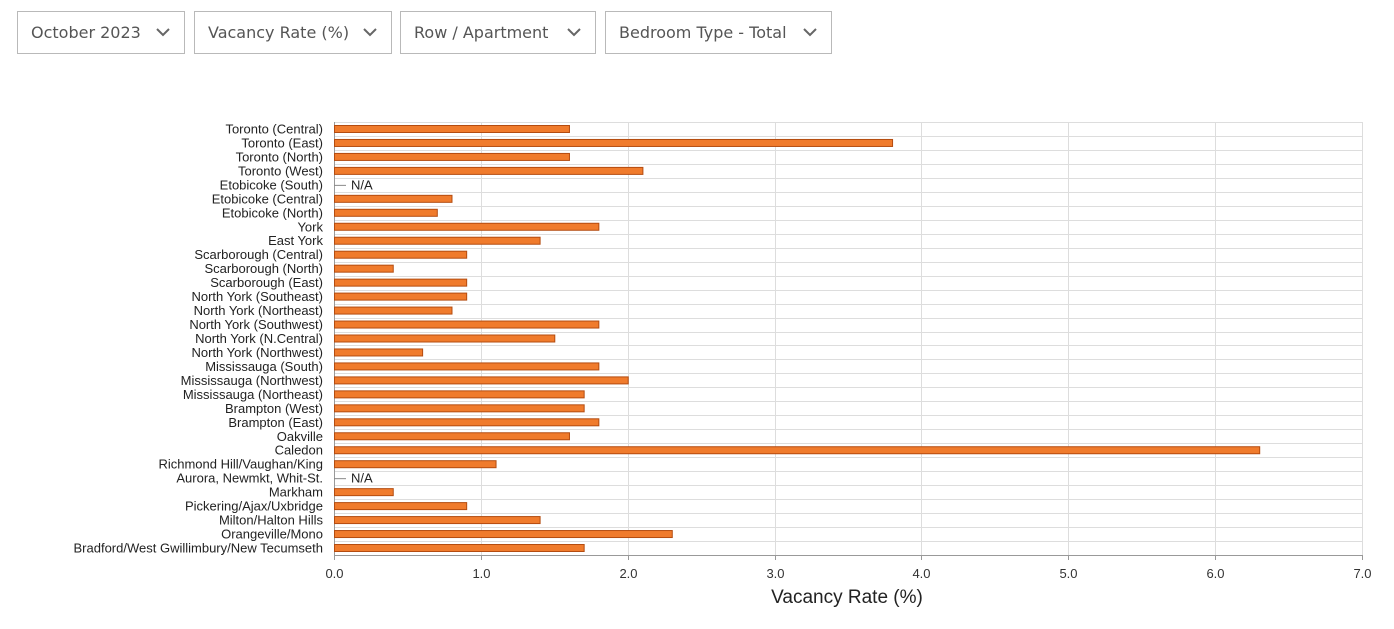  Describe the element at coordinates (628, 573) in the screenshot. I see `x-tick-label: 2.0` at that location.